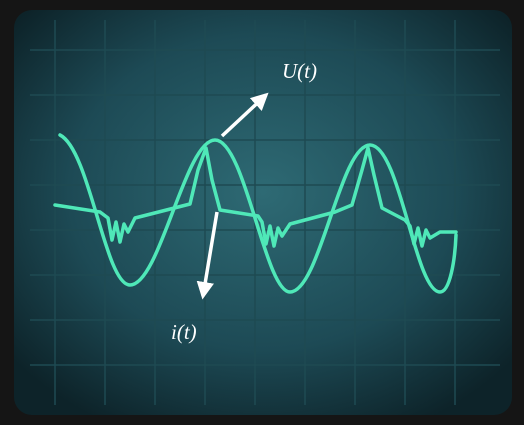  Describe the element at coordinates (244, 115) in the screenshot. I see `voltage-arrow` at that location.